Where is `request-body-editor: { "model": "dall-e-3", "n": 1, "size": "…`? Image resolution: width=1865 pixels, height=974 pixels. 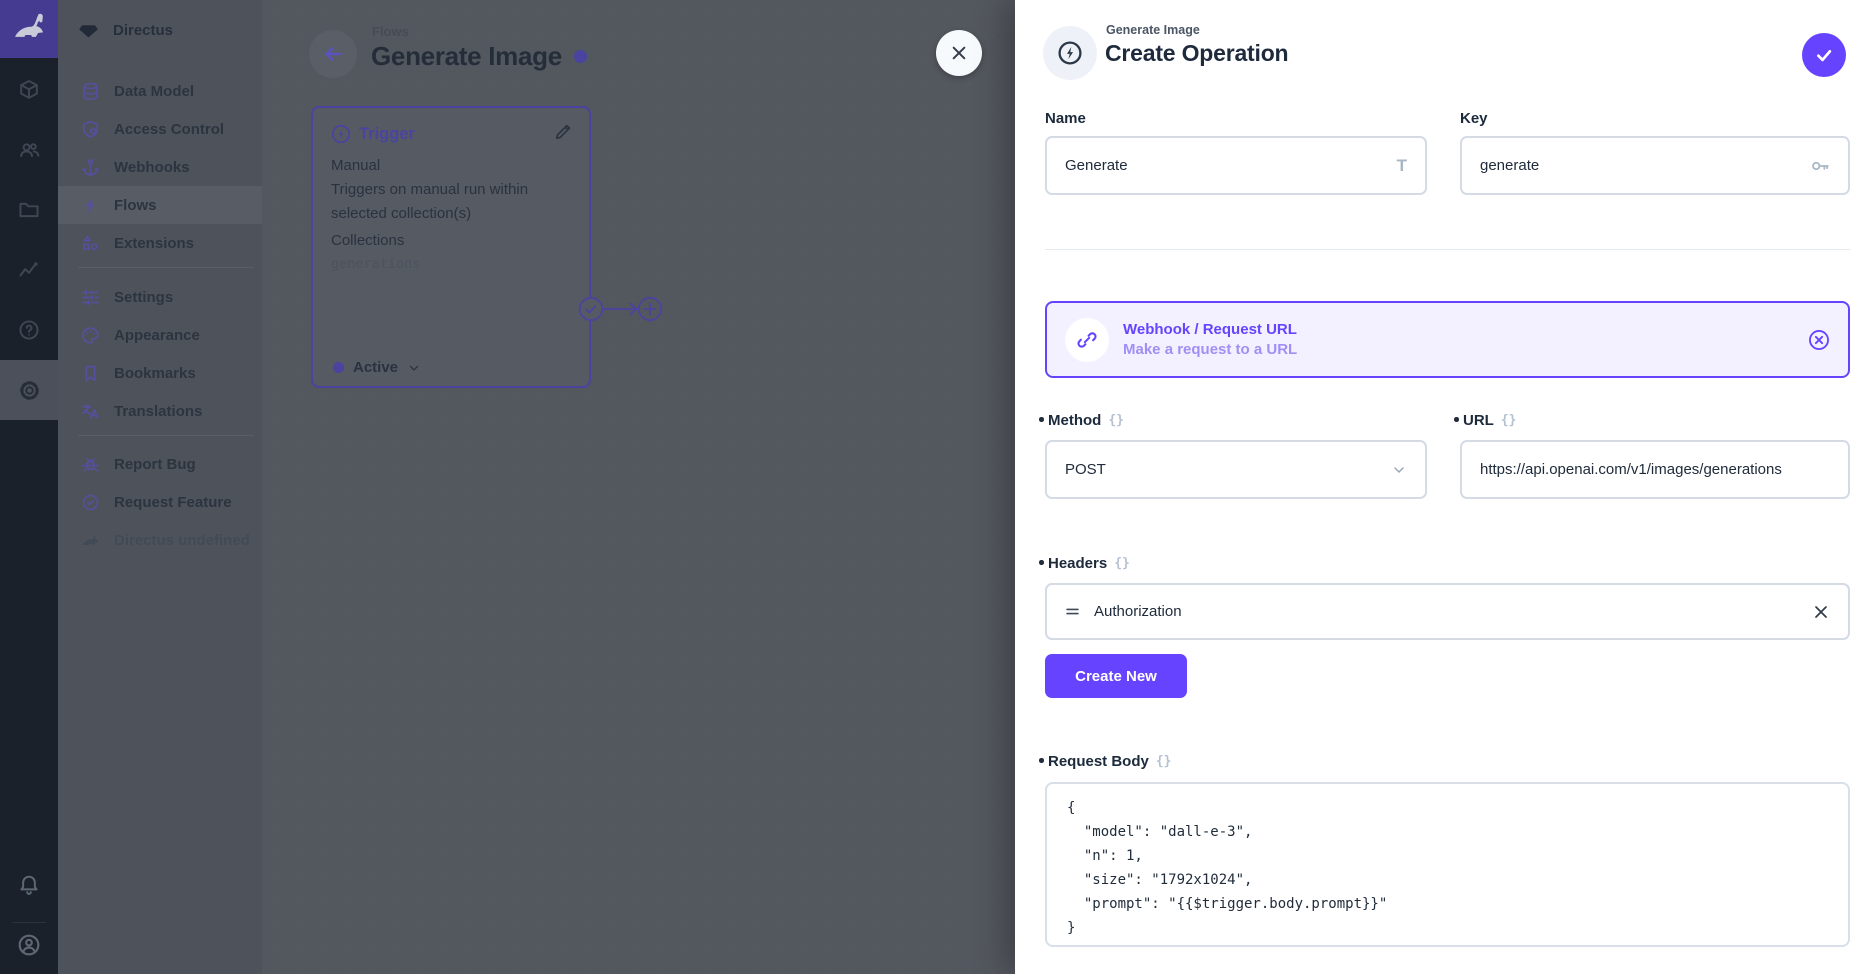 request-body-editor: { "model": "dall-e-3", "n": 1, "size": "… is located at coordinates (1447, 864).